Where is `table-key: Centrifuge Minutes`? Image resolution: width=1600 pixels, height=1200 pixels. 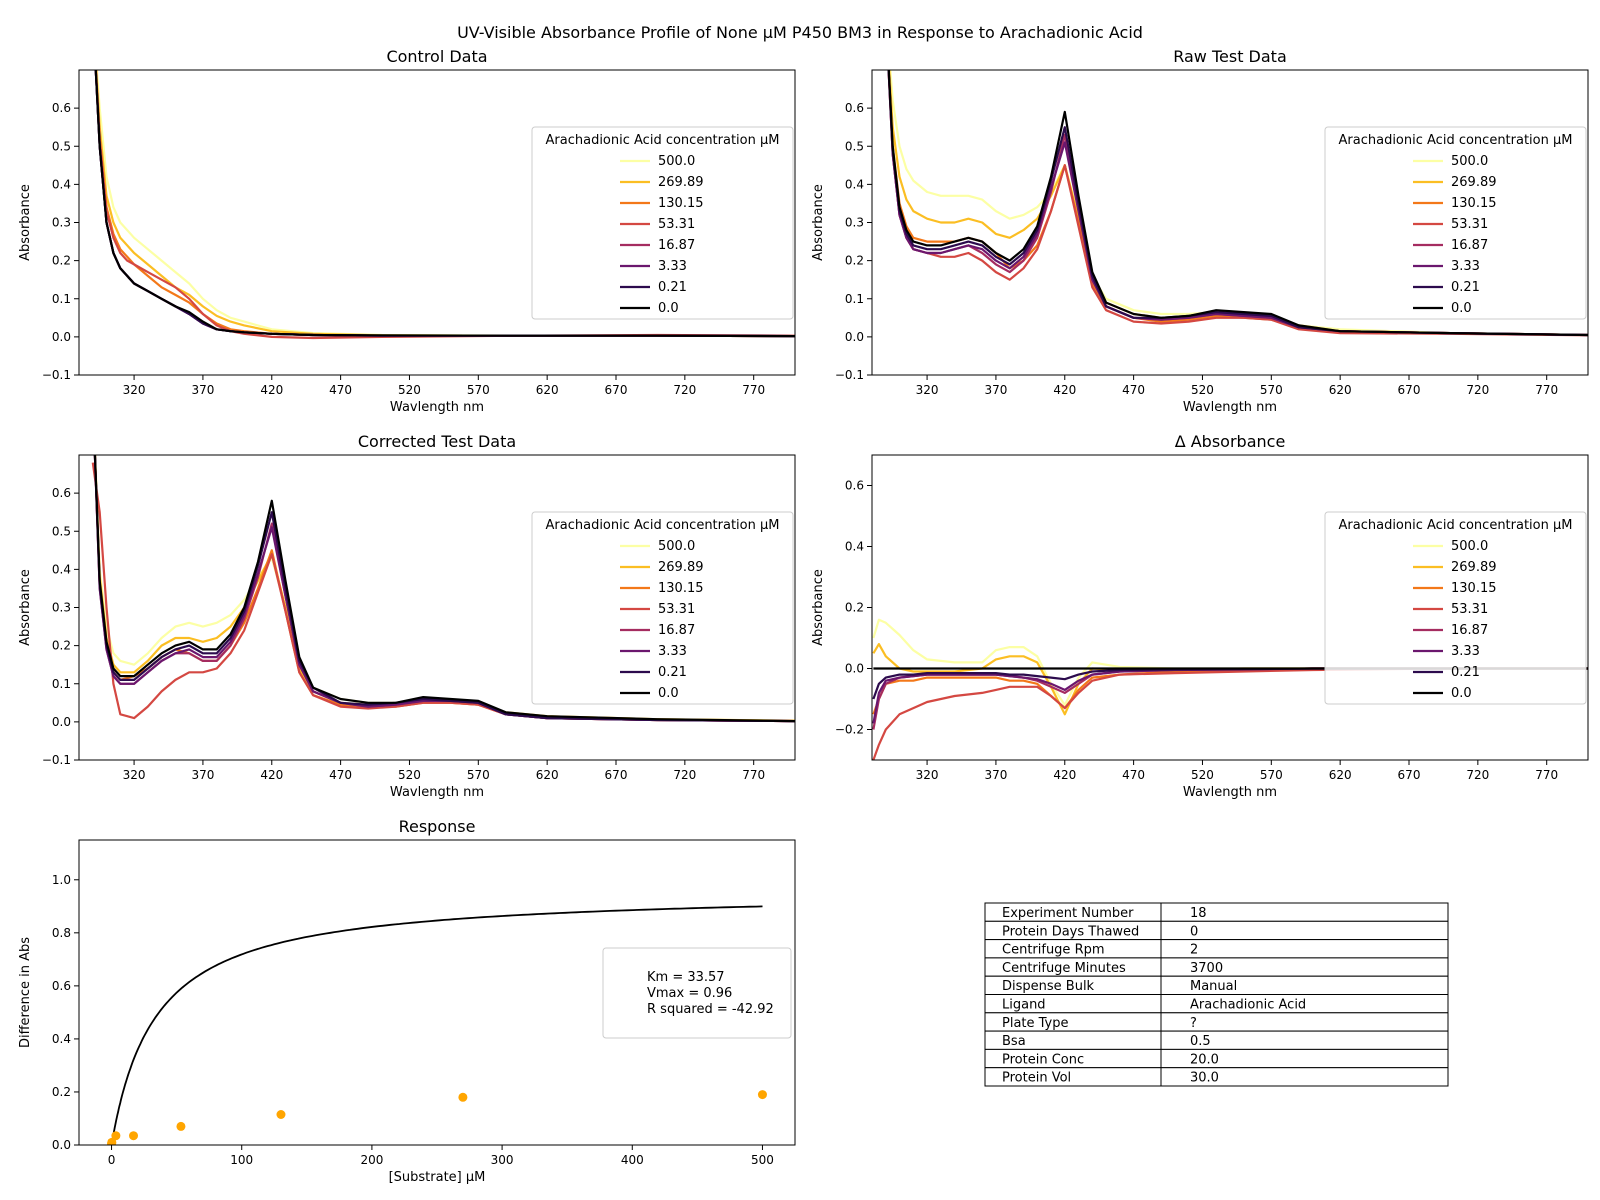
table-key: Centrifuge Minutes is located at coordinates (1064, 968).